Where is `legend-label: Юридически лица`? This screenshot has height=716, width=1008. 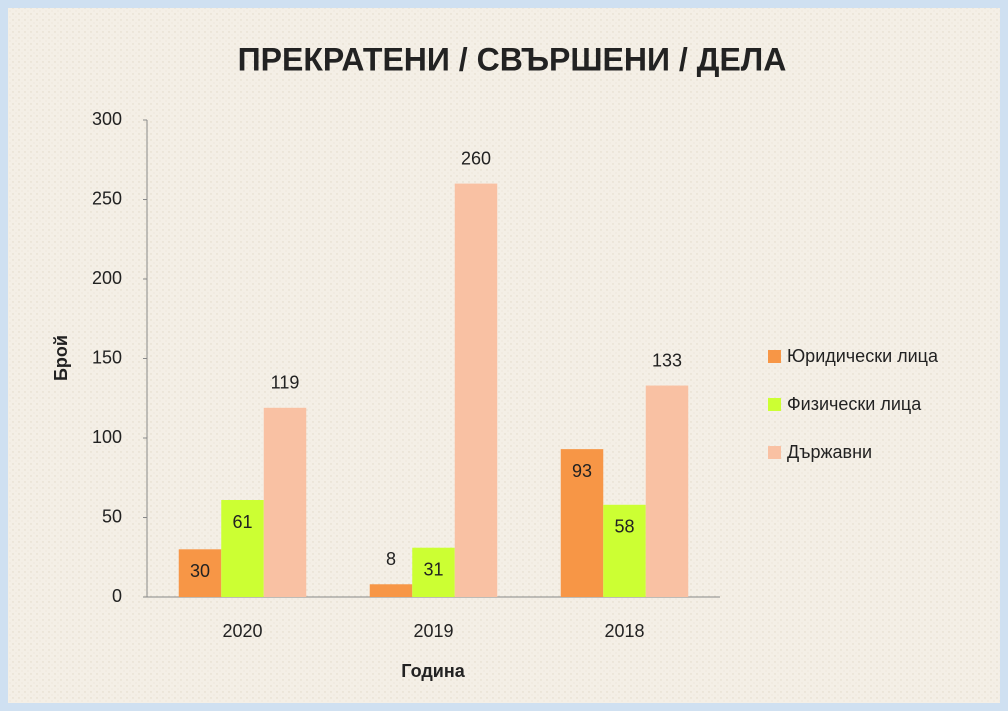
legend-label: Юридически лица is located at coordinates (863, 356).